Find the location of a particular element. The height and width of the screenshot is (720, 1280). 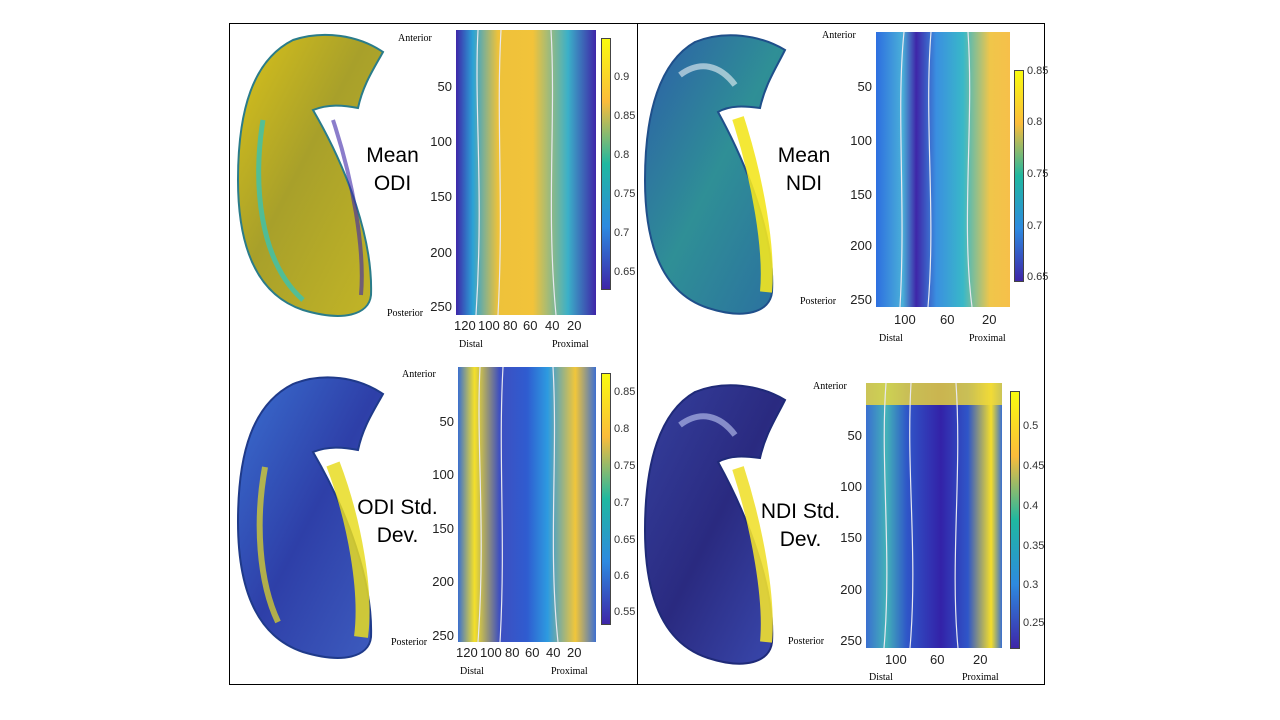

hippocampus-surface-mean-odi is located at coordinates (310, 175).